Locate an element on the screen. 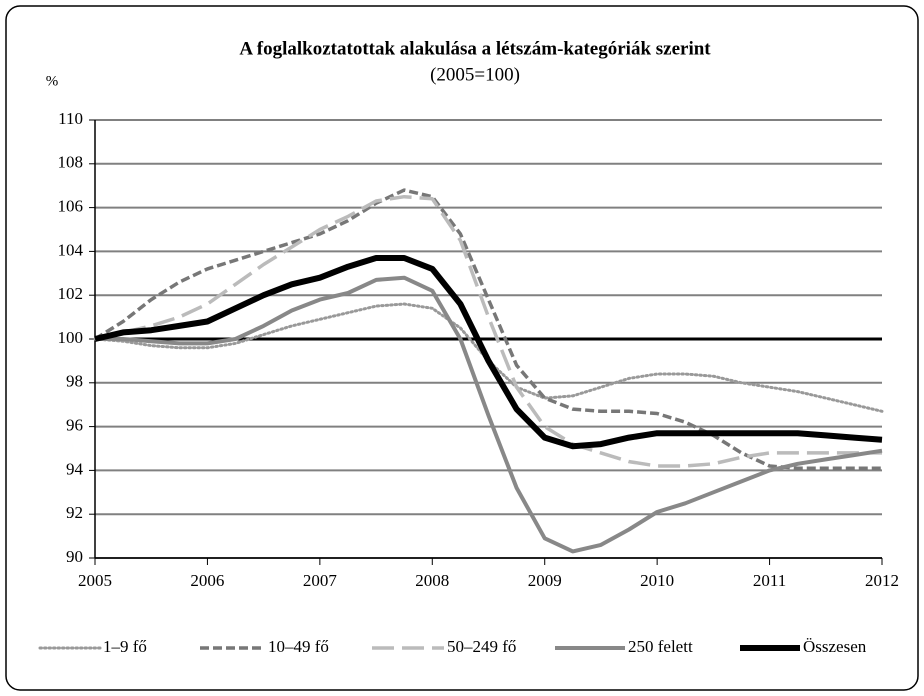 The height and width of the screenshot is (696, 924). legend-label: 50–249 fő is located at coordinates (481, 646).